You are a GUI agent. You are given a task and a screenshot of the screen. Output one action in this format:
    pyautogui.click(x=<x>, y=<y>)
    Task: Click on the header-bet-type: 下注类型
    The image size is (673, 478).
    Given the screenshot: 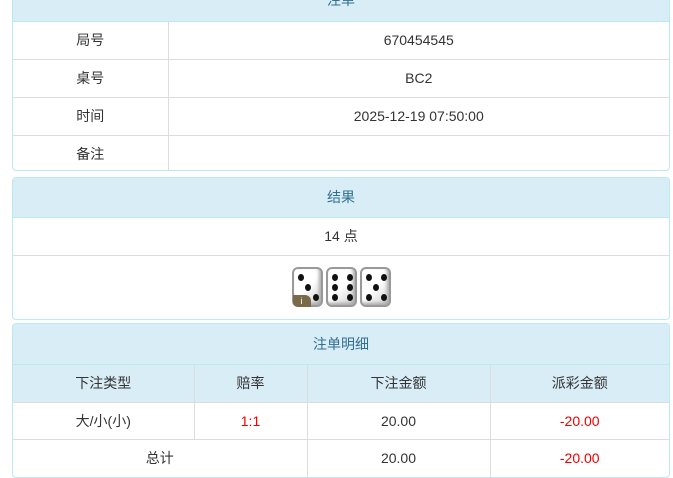 What is the action you would take?
    pyautogui.click(x=103, y=383)
    